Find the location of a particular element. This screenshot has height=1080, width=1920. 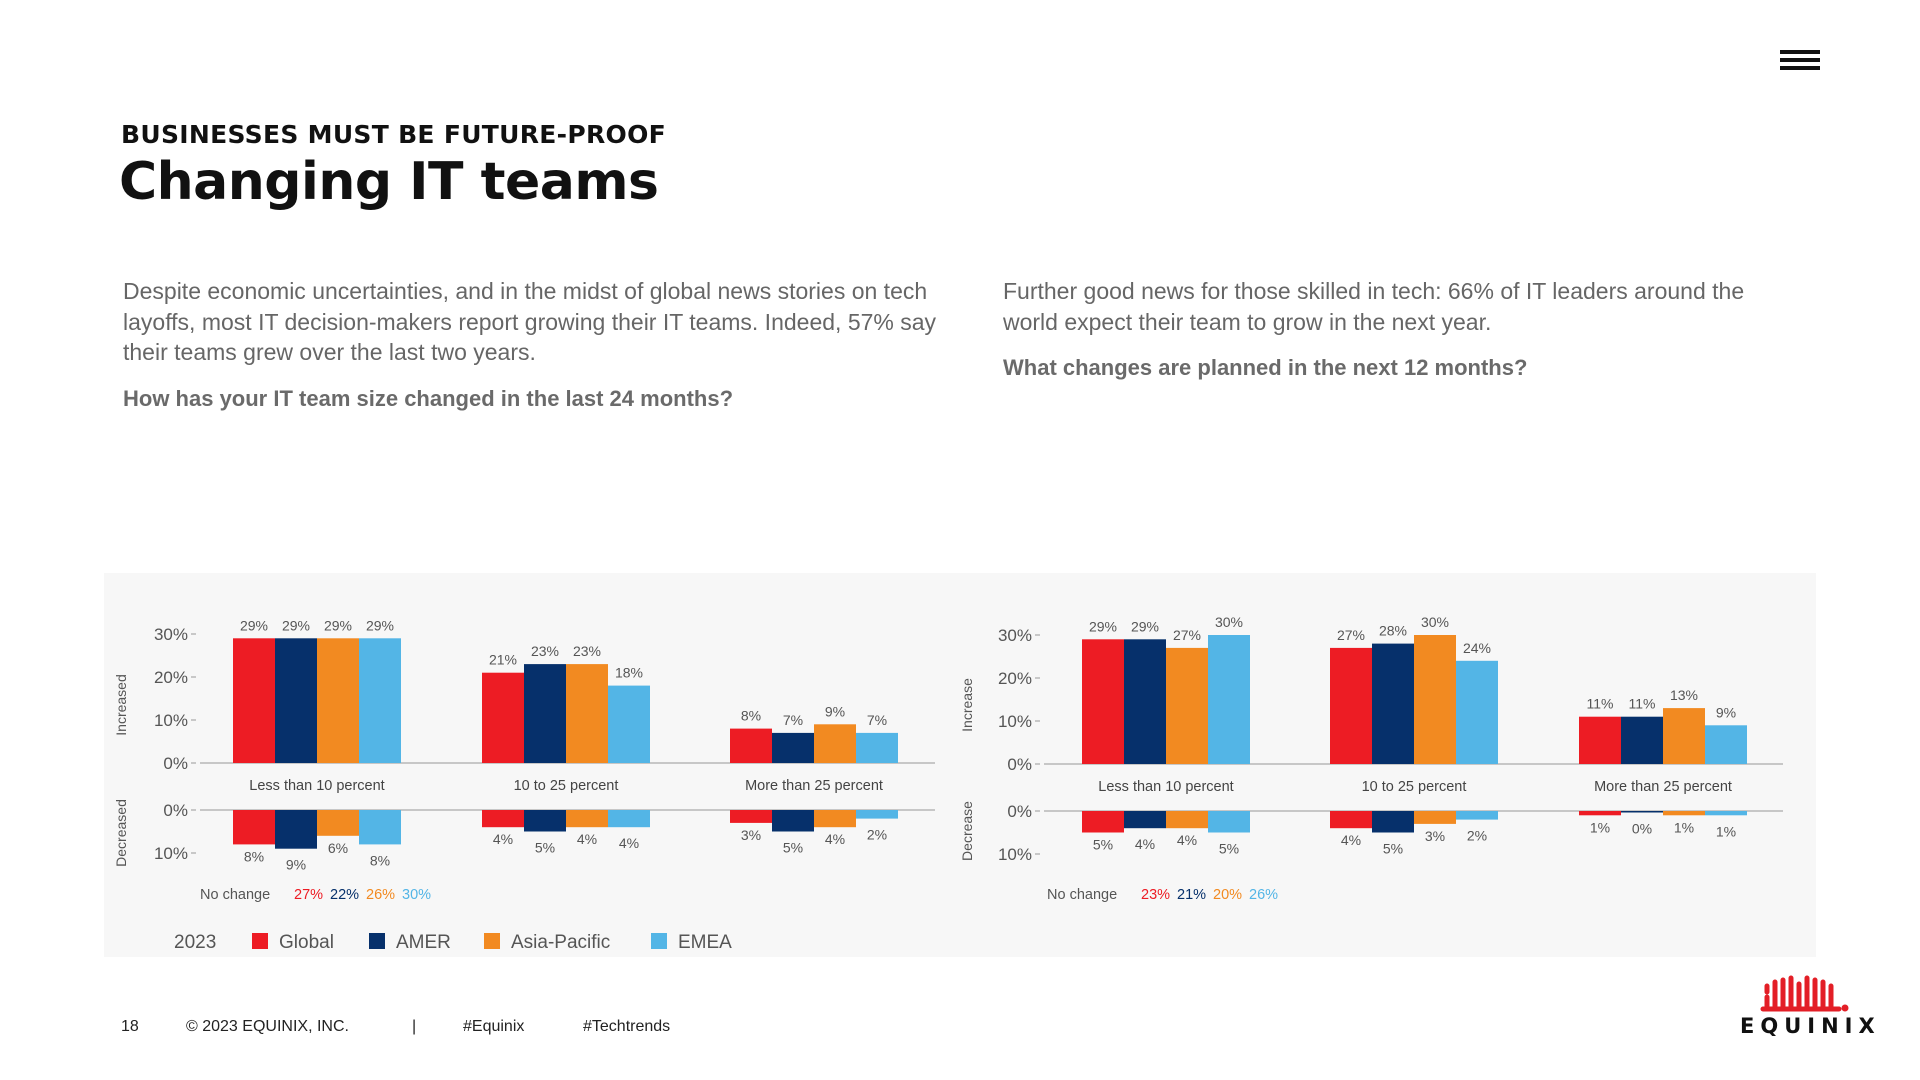

data-label-increase: 23% is located at coordinates (545, 651).